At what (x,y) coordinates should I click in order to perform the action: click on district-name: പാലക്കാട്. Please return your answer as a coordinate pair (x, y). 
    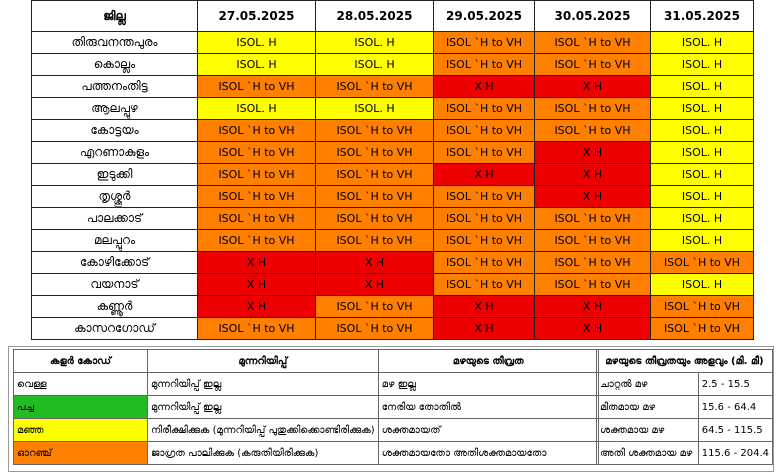
    Looking at the image, I should click on (114, 218).